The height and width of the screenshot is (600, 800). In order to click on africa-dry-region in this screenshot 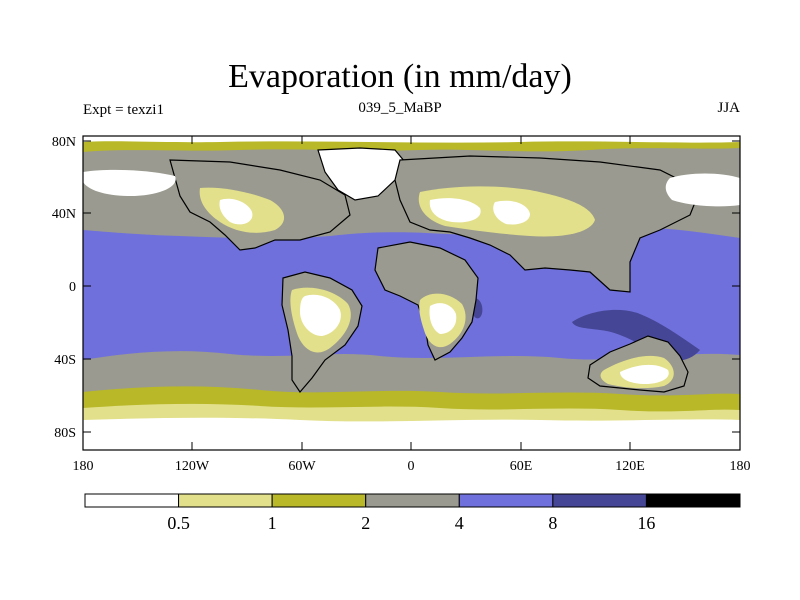, I will do `click(443, 318)`.